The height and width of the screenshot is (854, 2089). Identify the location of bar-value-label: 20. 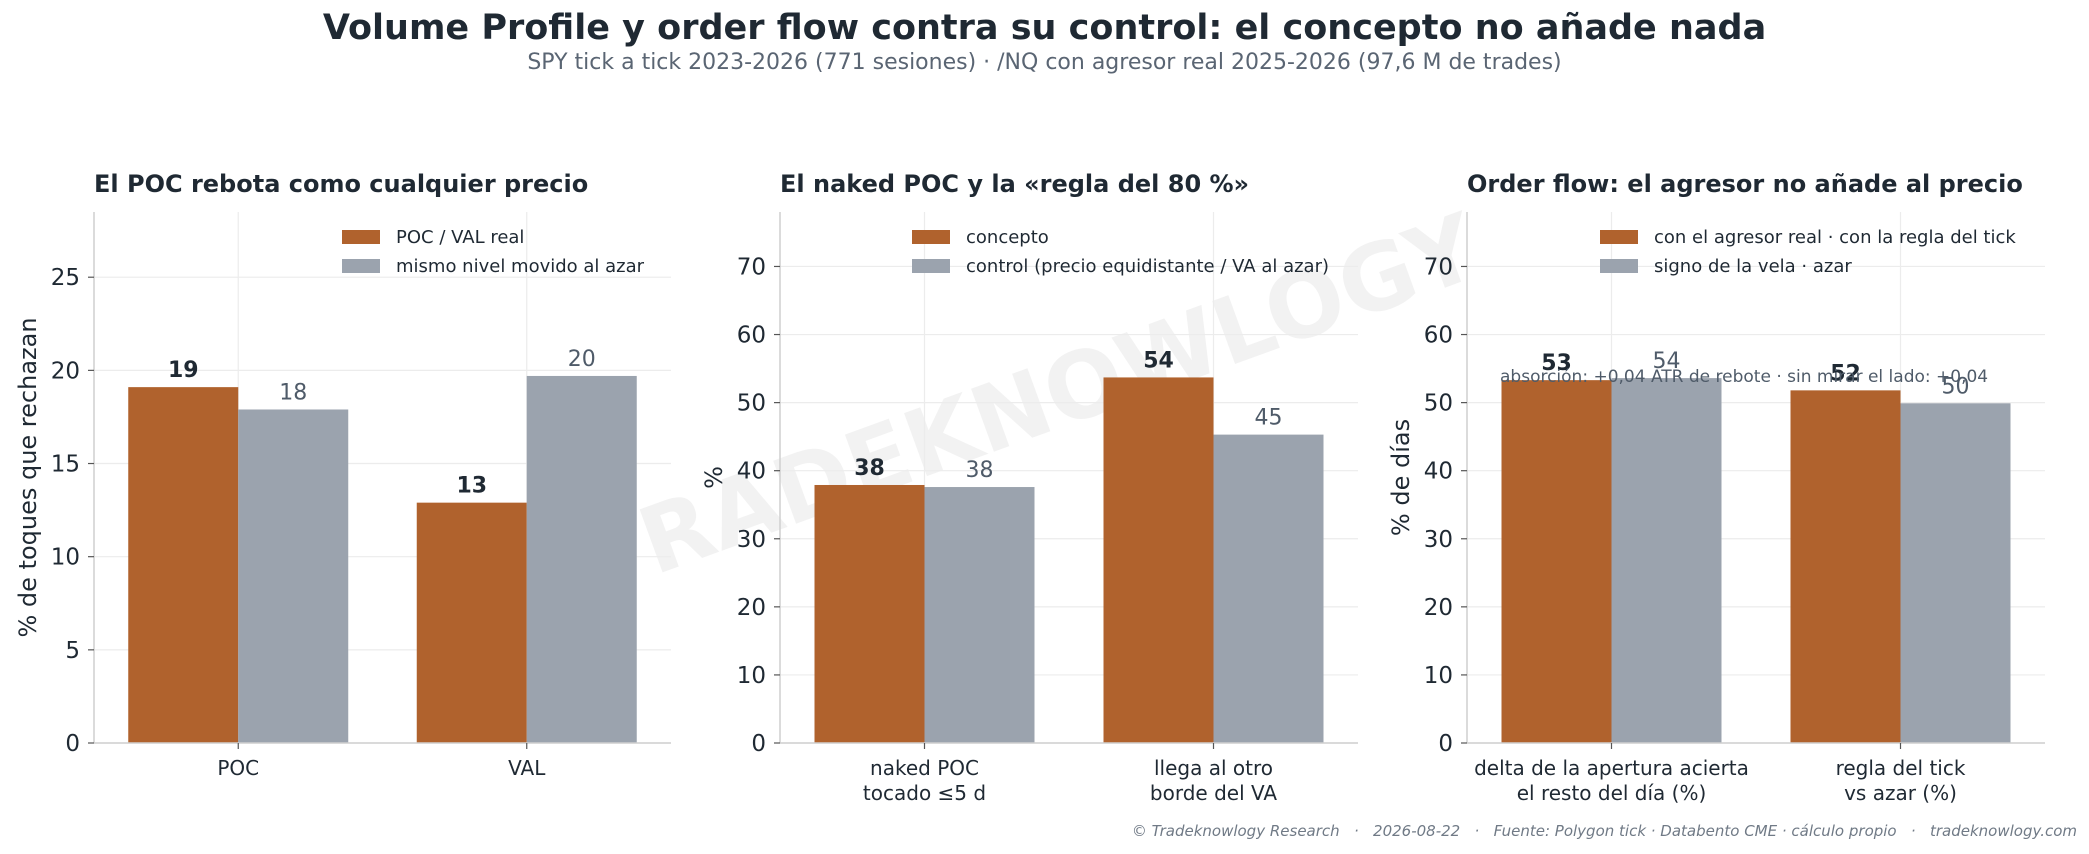
(582, 359).